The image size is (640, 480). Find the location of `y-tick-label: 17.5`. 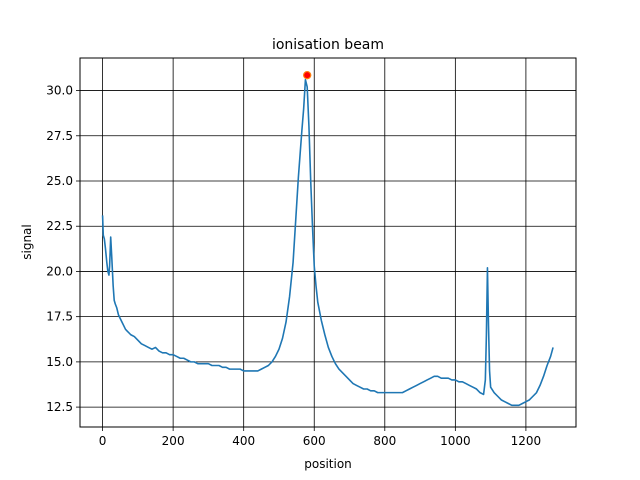

y-tick-label: 17.5 is located at coordinates (59, 317).